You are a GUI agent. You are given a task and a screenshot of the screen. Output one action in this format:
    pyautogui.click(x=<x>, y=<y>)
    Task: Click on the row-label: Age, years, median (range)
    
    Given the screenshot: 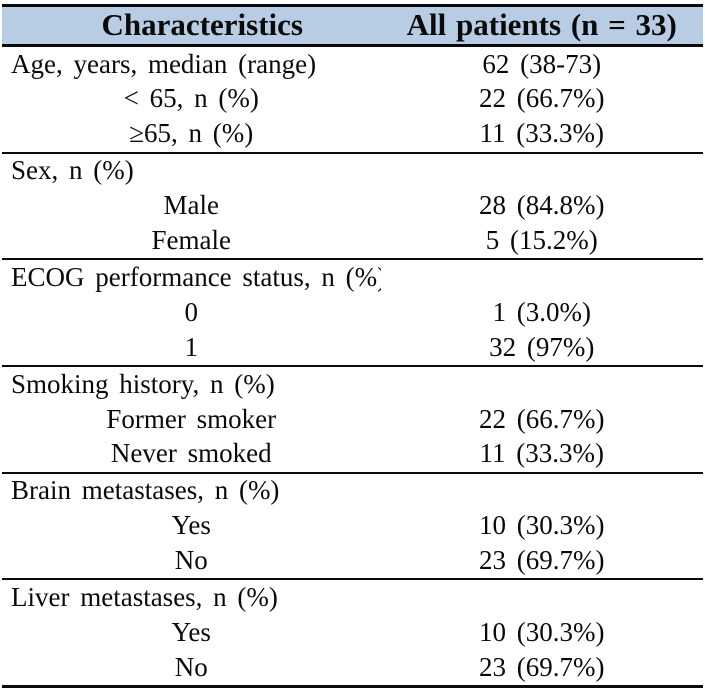 What is the action you would take?
    pyautogui.click(x=164, y=63)
    